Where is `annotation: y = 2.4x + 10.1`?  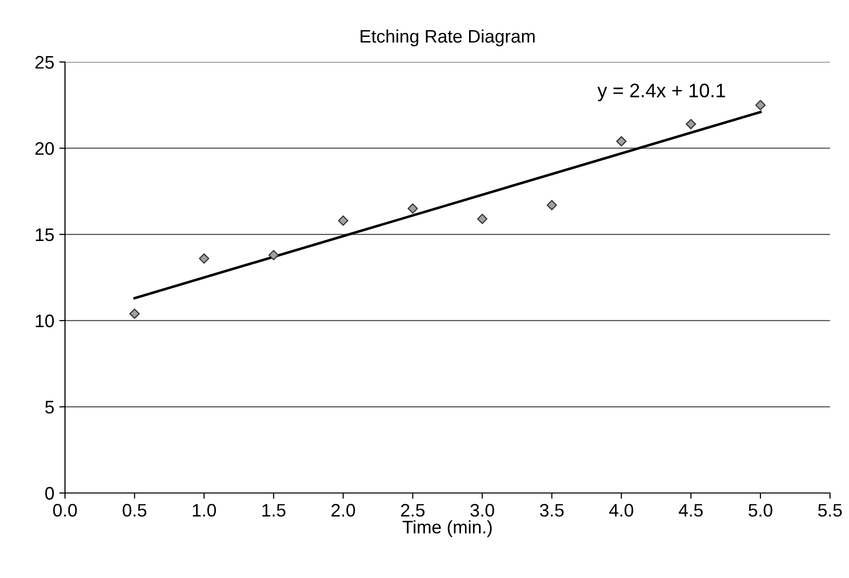 annotation: y = 2.4x + 10.1 is located at coordinates (661, 93).